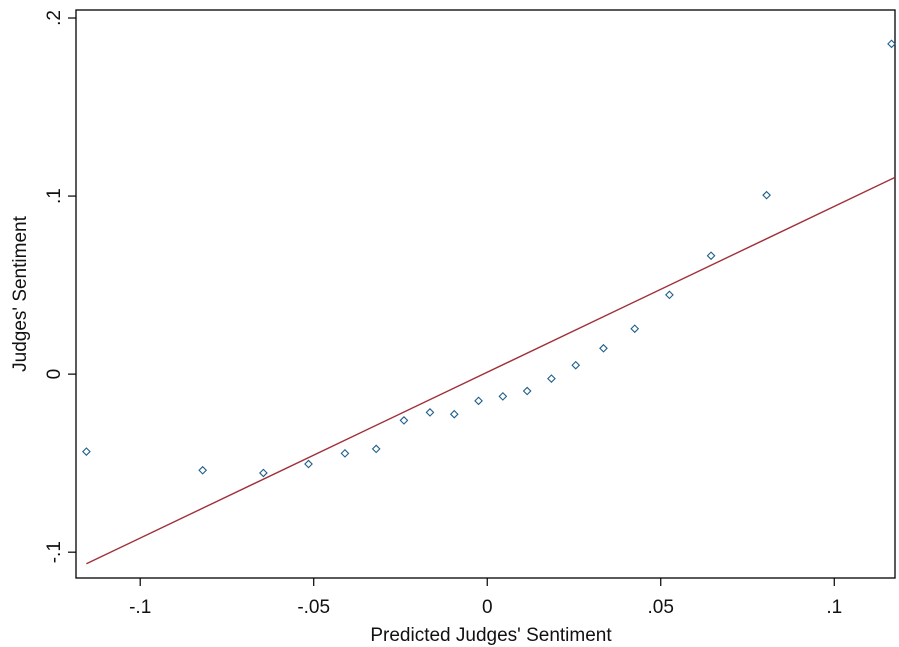 Image resolution: width=899 pixels, height=647 pixels. I want to click on x-axis-ticks: -.1 -.05 0 .05 .1, so click(485, 598).